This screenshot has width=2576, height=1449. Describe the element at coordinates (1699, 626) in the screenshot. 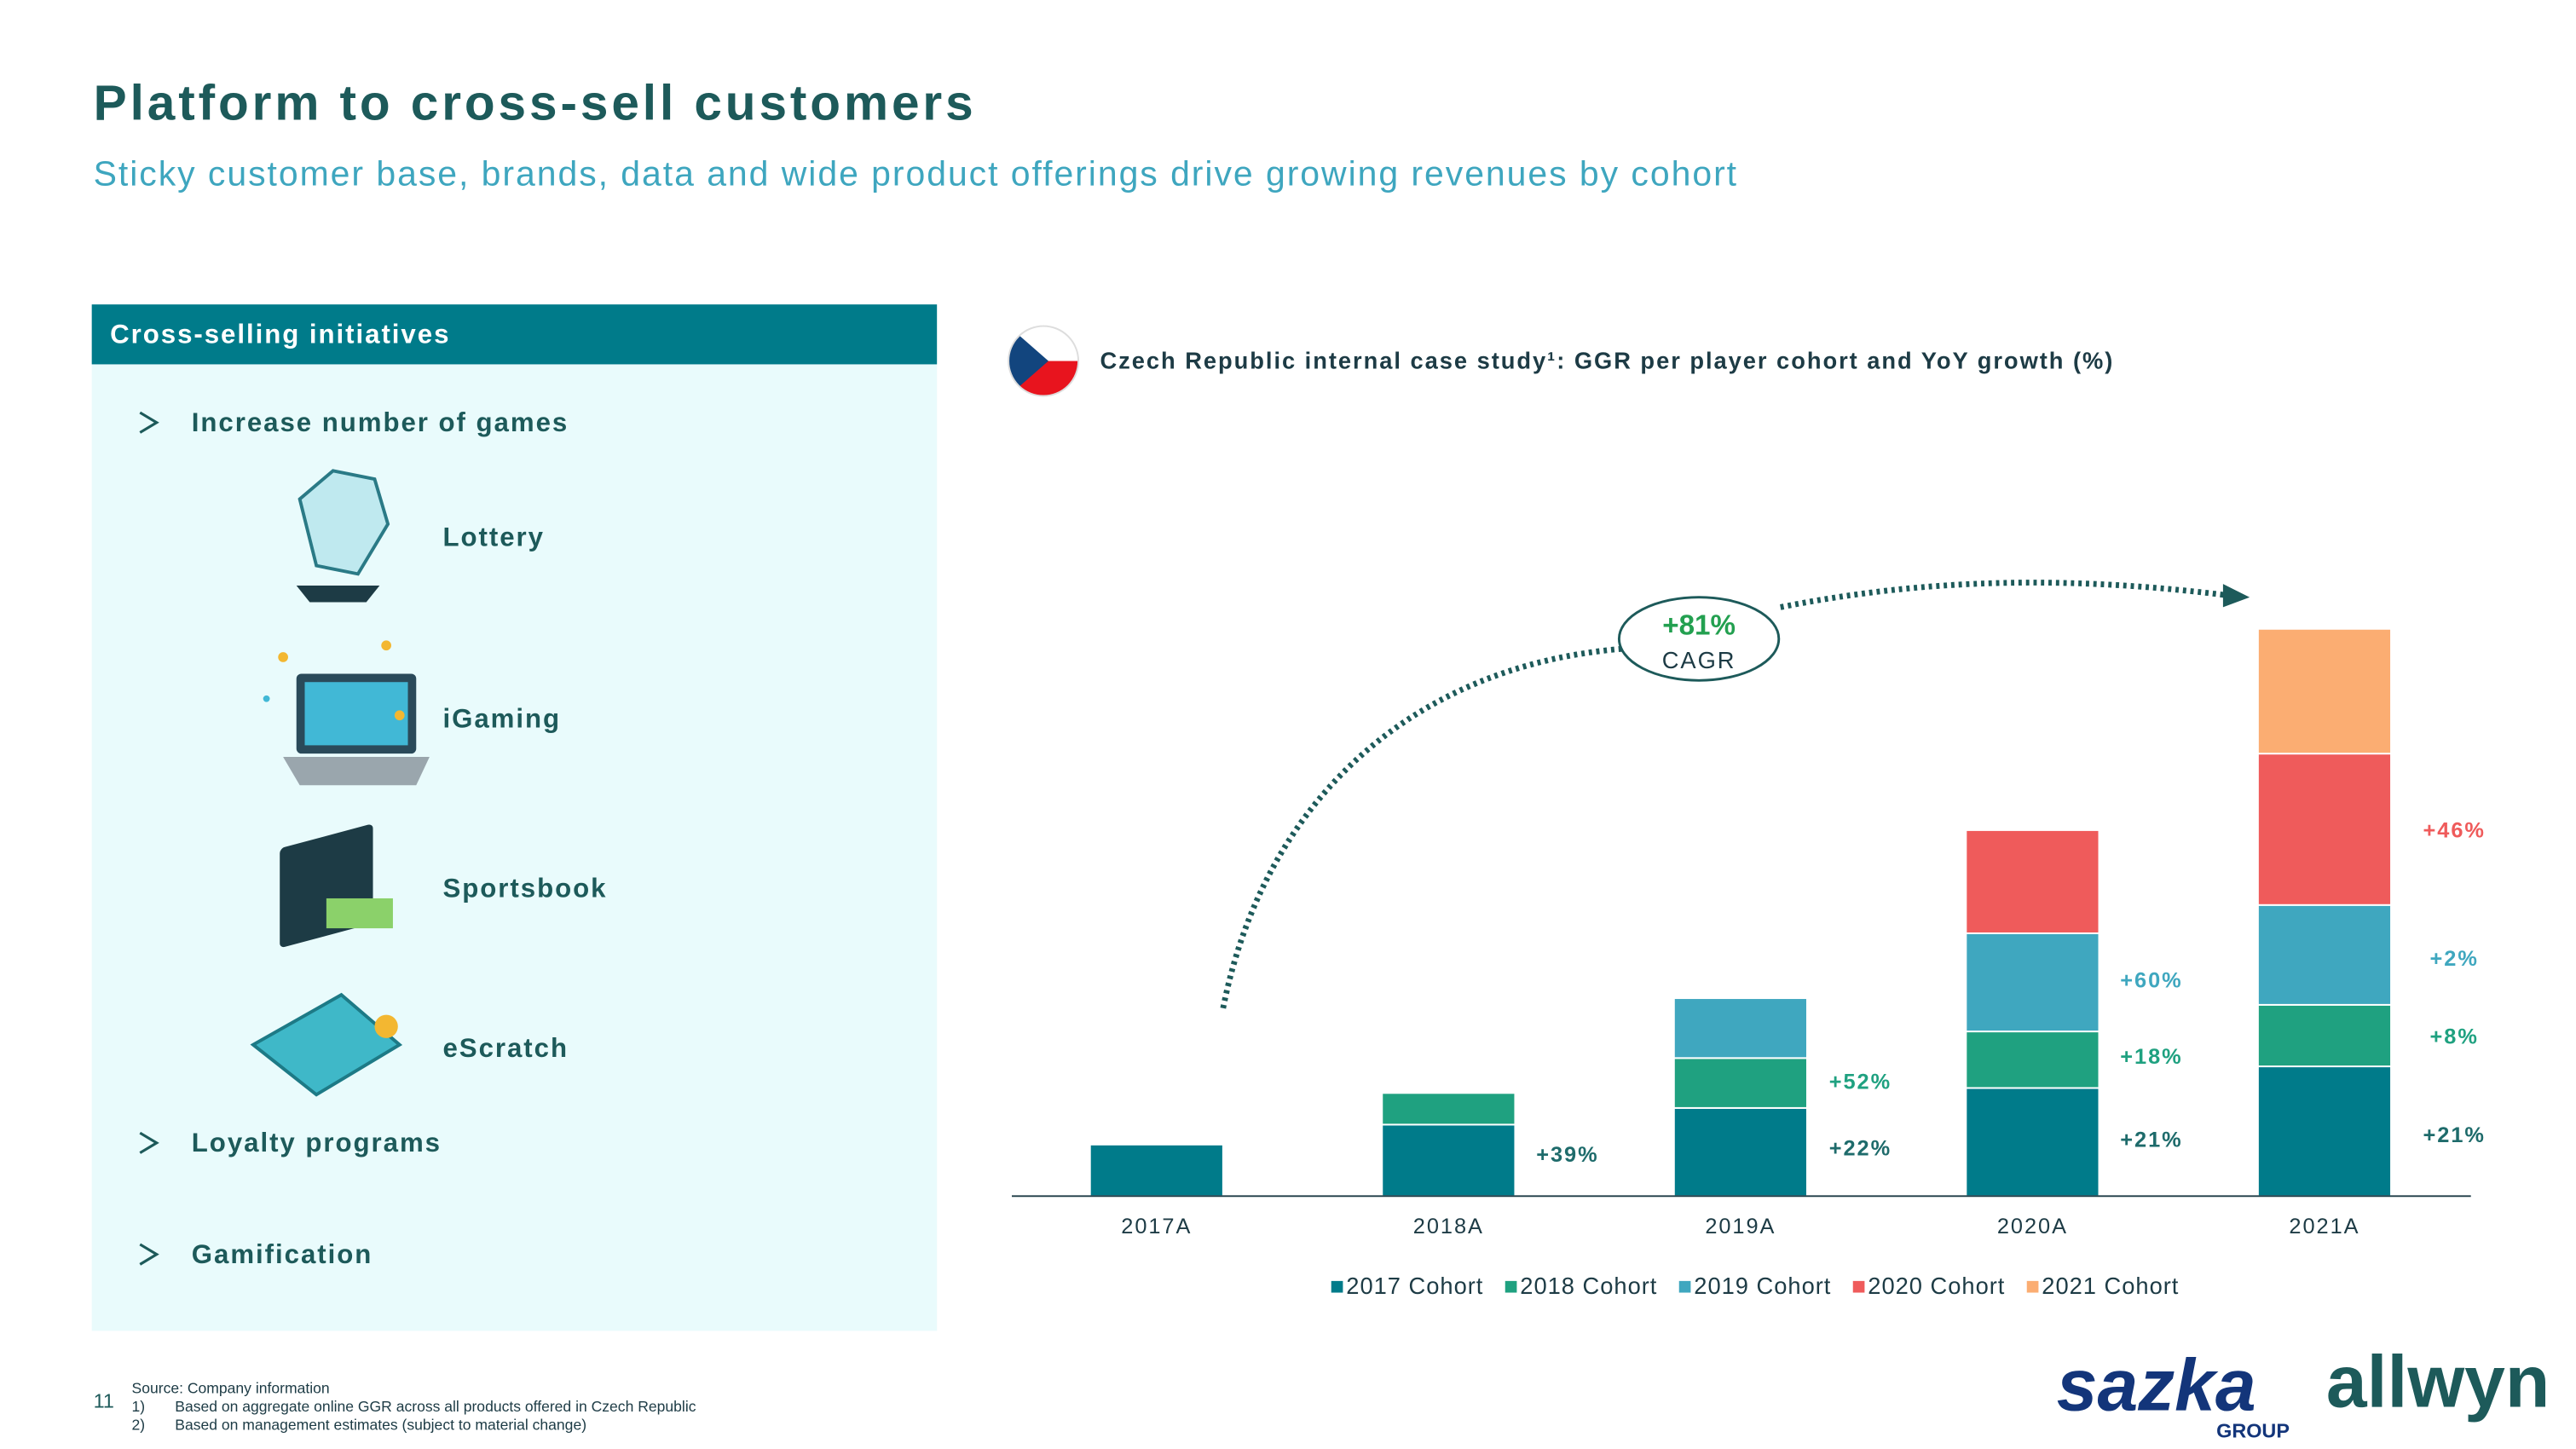

I see `cagr-value: +81%` at that location.